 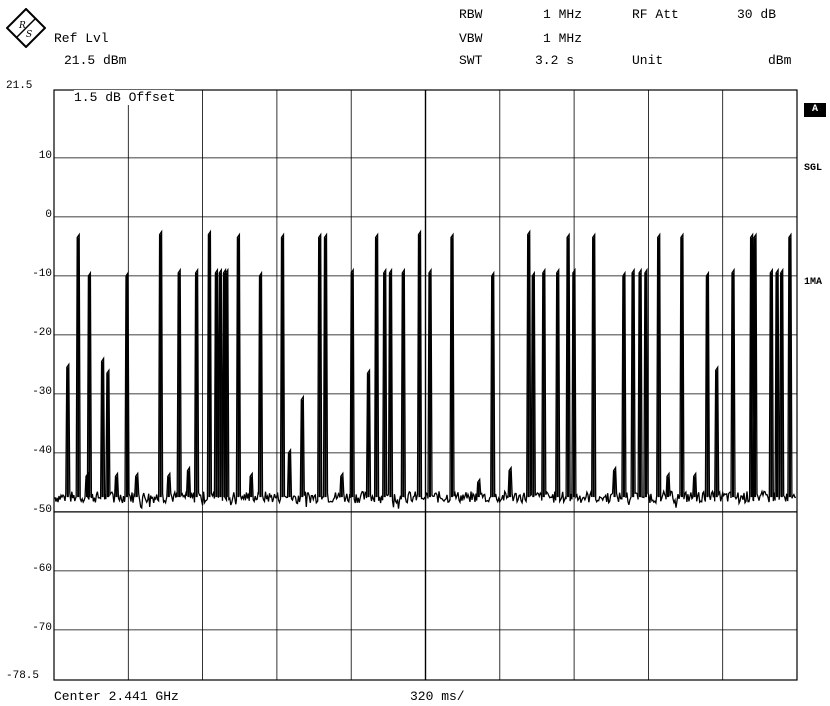 What do you see at coordinates (471, 38) in the screenshot?
I see `vbw-label: VBW` at bounding box center [471, 38].